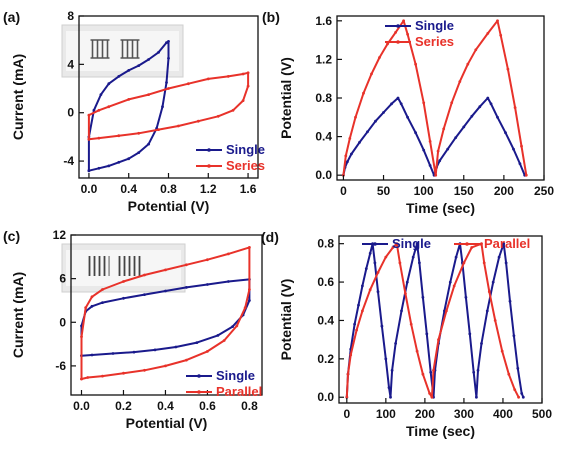 This screenshot has height=452, width=568. Describe the element at coordinates (419, 25) in the screenshot. I see `legend-item-single: Single` at that location.